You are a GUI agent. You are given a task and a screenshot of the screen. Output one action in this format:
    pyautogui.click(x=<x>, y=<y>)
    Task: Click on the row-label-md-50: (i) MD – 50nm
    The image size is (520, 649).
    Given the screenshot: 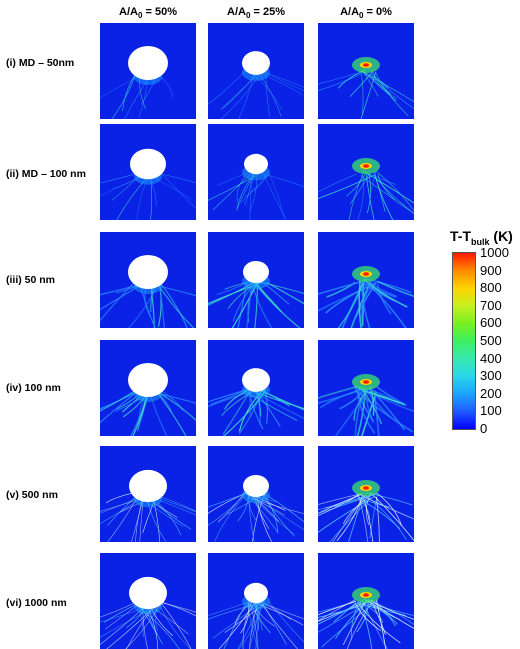 What is the action you would take?
    pyautogui.click(x=40, y=63)
    